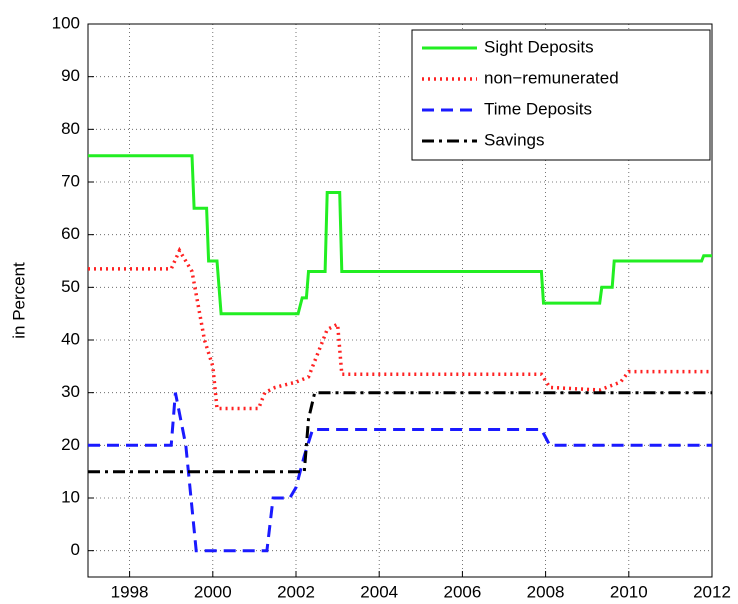 This screenshot has width=738, height=604. Describe the element at coordinates (296, 591) in the screenshot. I see `x-tick-label: 2002` at that location.